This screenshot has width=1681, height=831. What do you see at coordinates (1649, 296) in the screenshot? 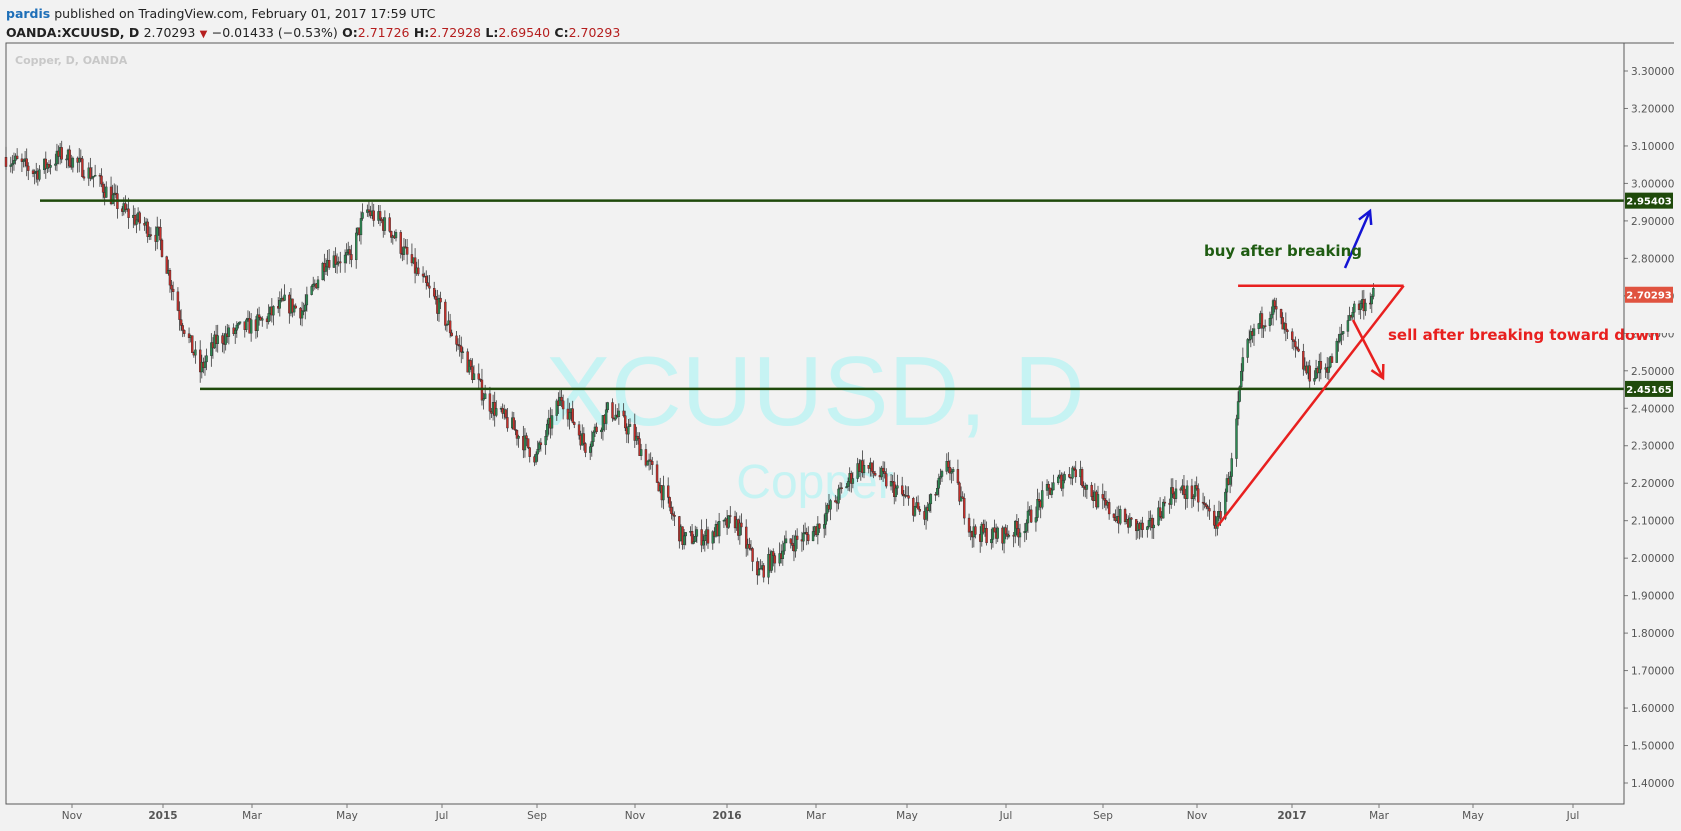
I see `last-price-label: 2.70293` at bounding box center [1649, 296].